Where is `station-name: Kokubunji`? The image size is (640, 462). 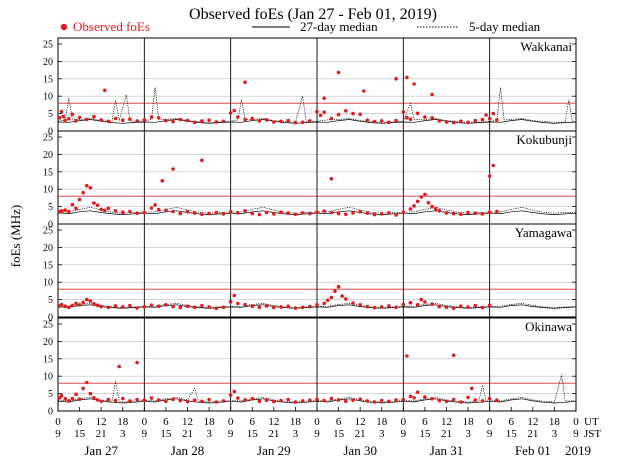 station-name: Kokubunji is located at coordinates (544, 139).